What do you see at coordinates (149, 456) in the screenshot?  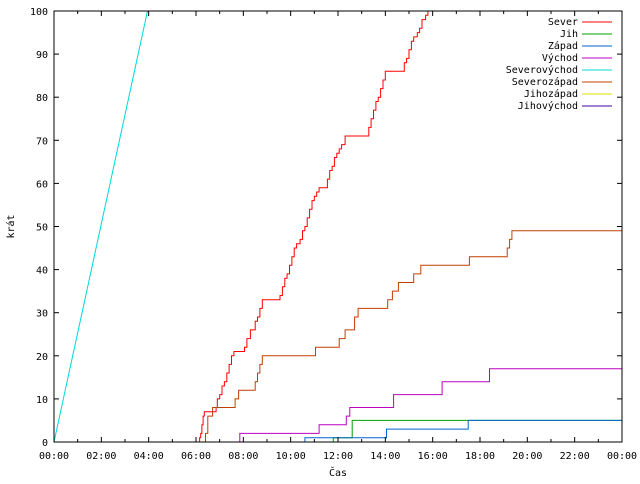 I see `x-tick-label: 04:00` at bounding box center [149, 456].